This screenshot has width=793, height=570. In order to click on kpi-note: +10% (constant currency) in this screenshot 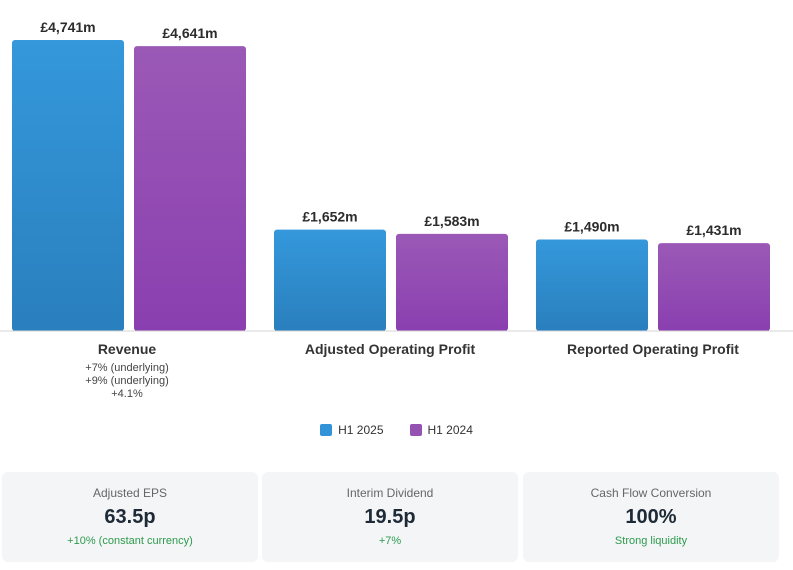, I will do `click(130, 541)`.